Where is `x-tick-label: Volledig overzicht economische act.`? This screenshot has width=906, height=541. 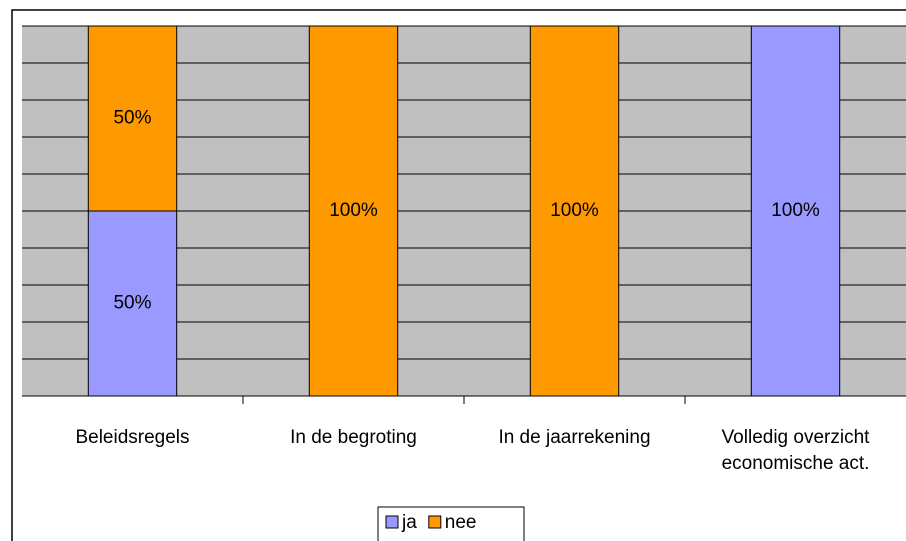
x-tick-label: Volledig overzicht economische act. is located at coordinates (795, 450).